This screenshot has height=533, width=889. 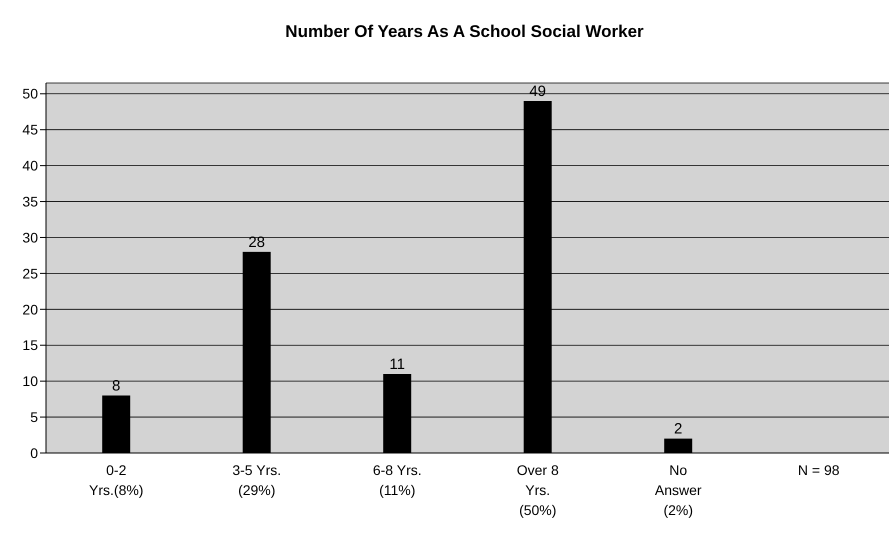 I want to click on y-tick-label: 20, so click(x=30, y=309).